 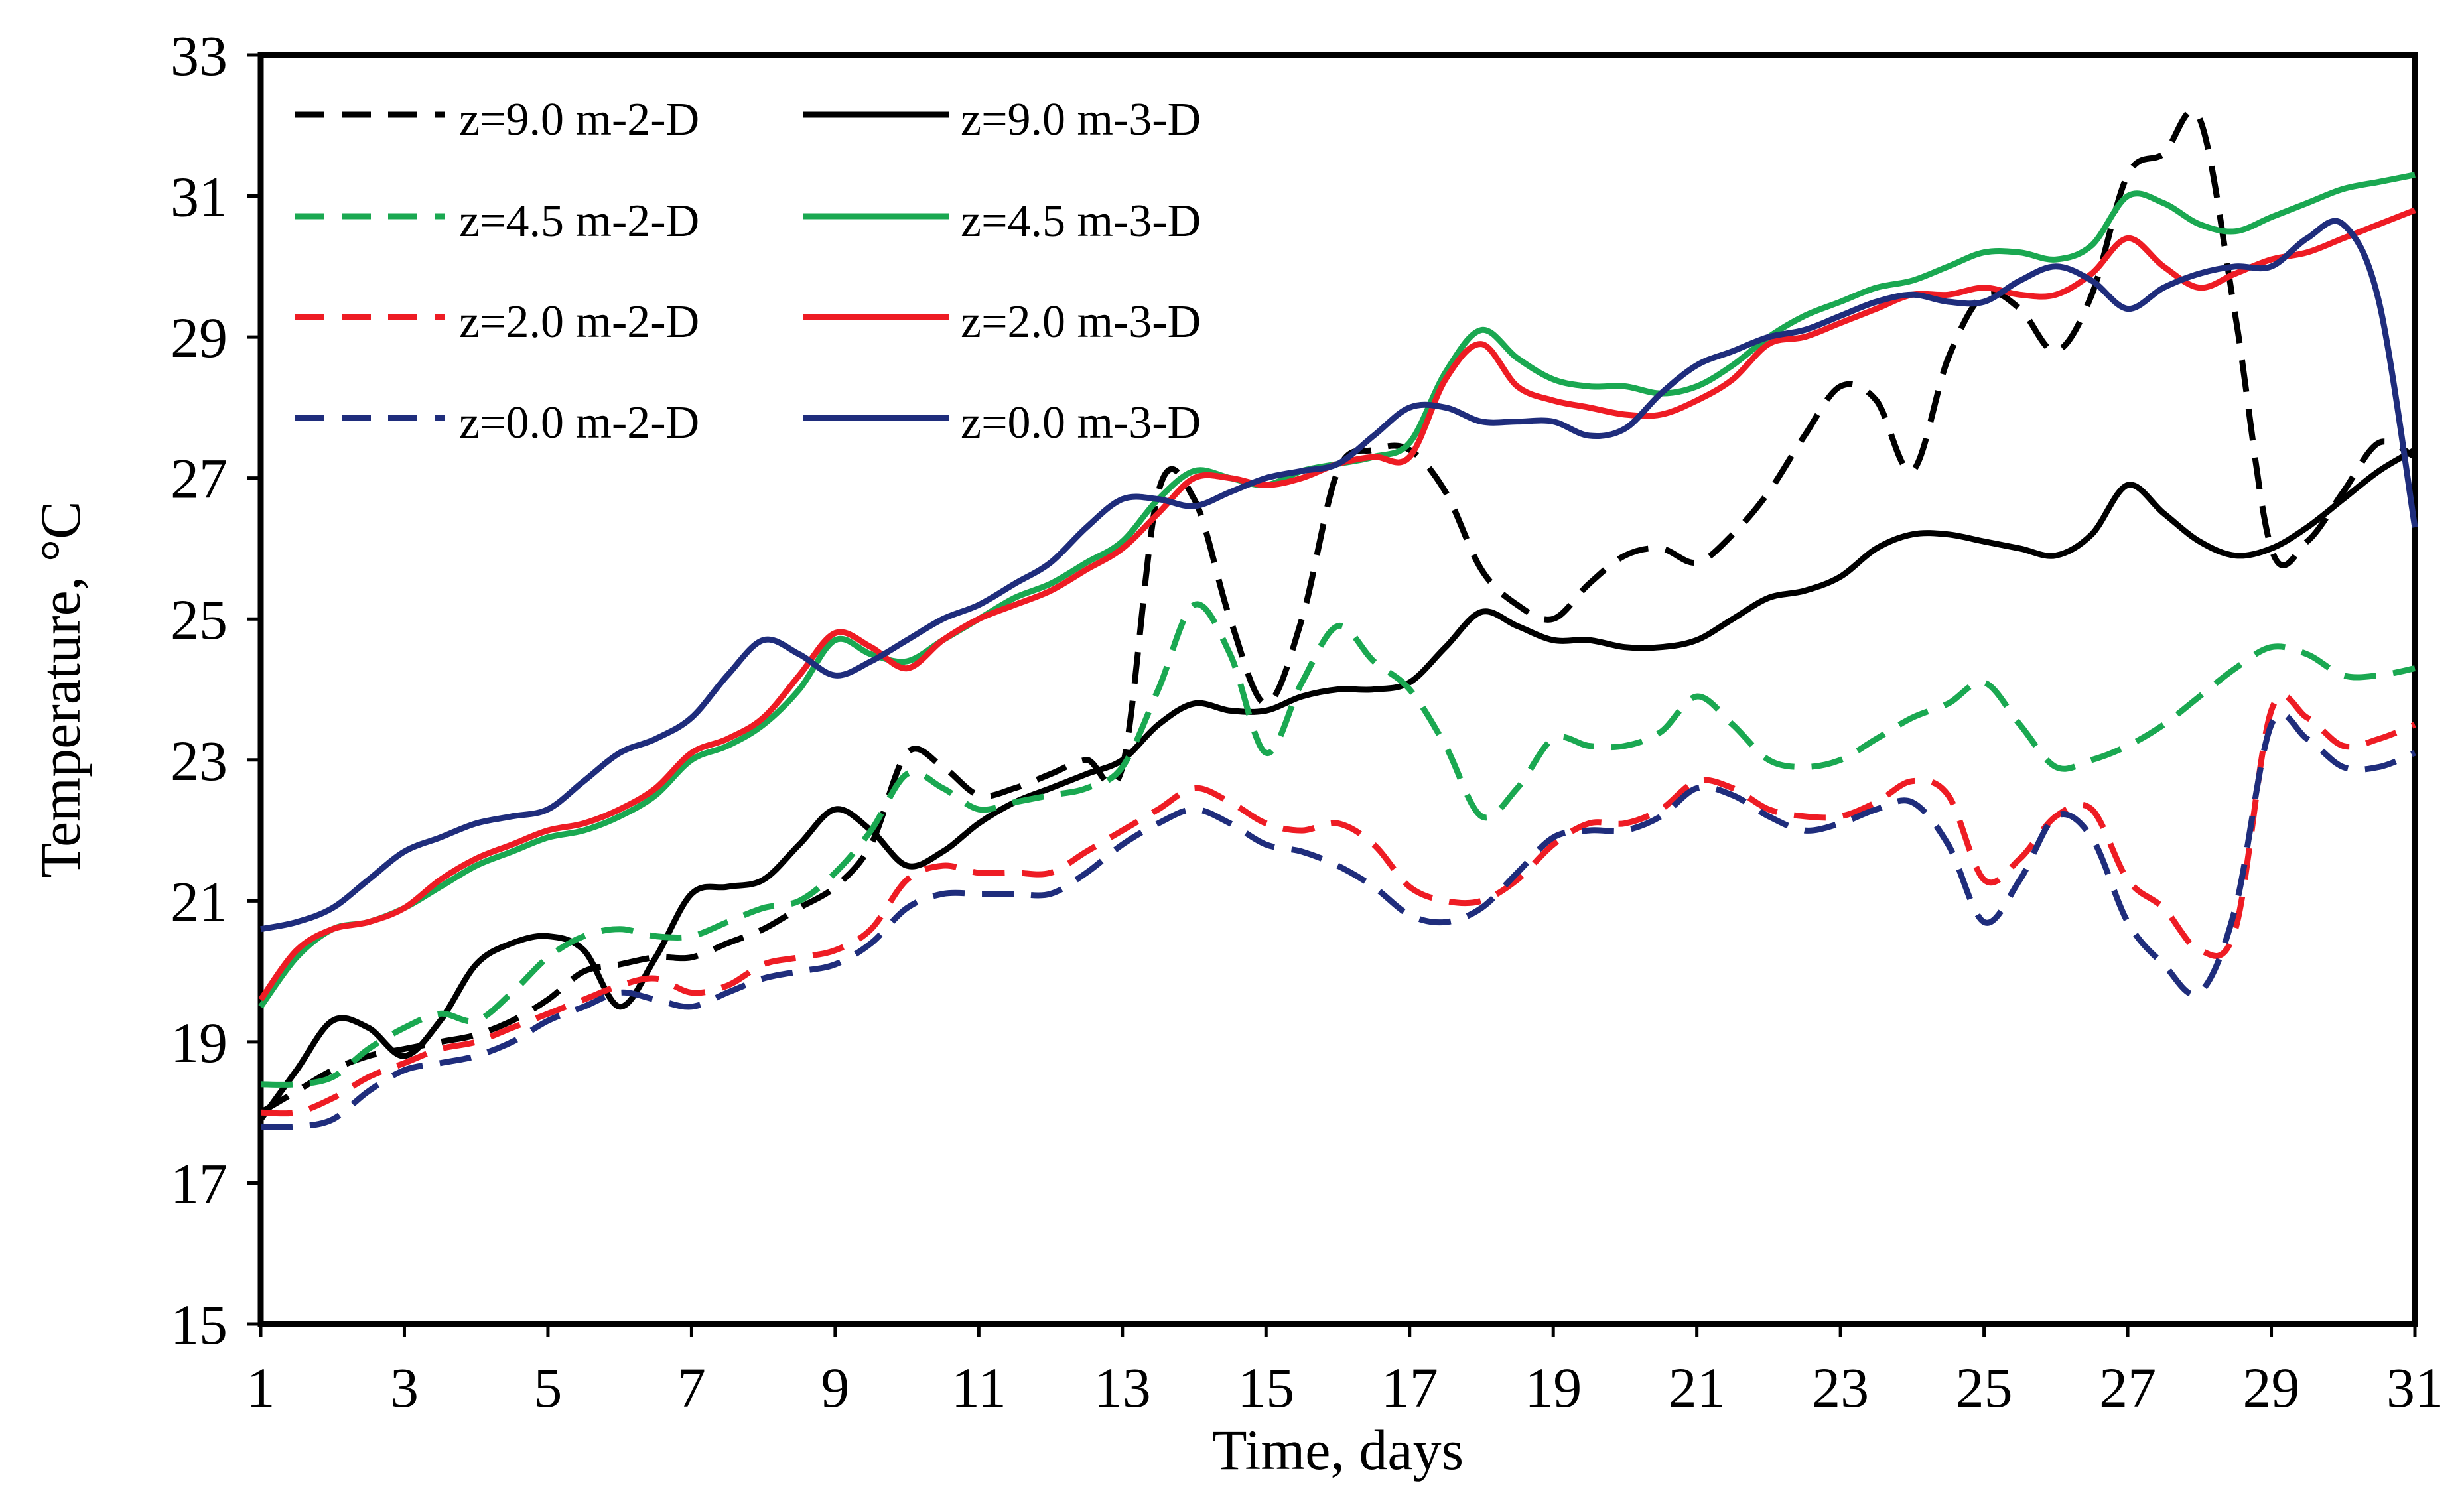 I want to click on x-tick-label: 7, so click(x=691, y=1387).